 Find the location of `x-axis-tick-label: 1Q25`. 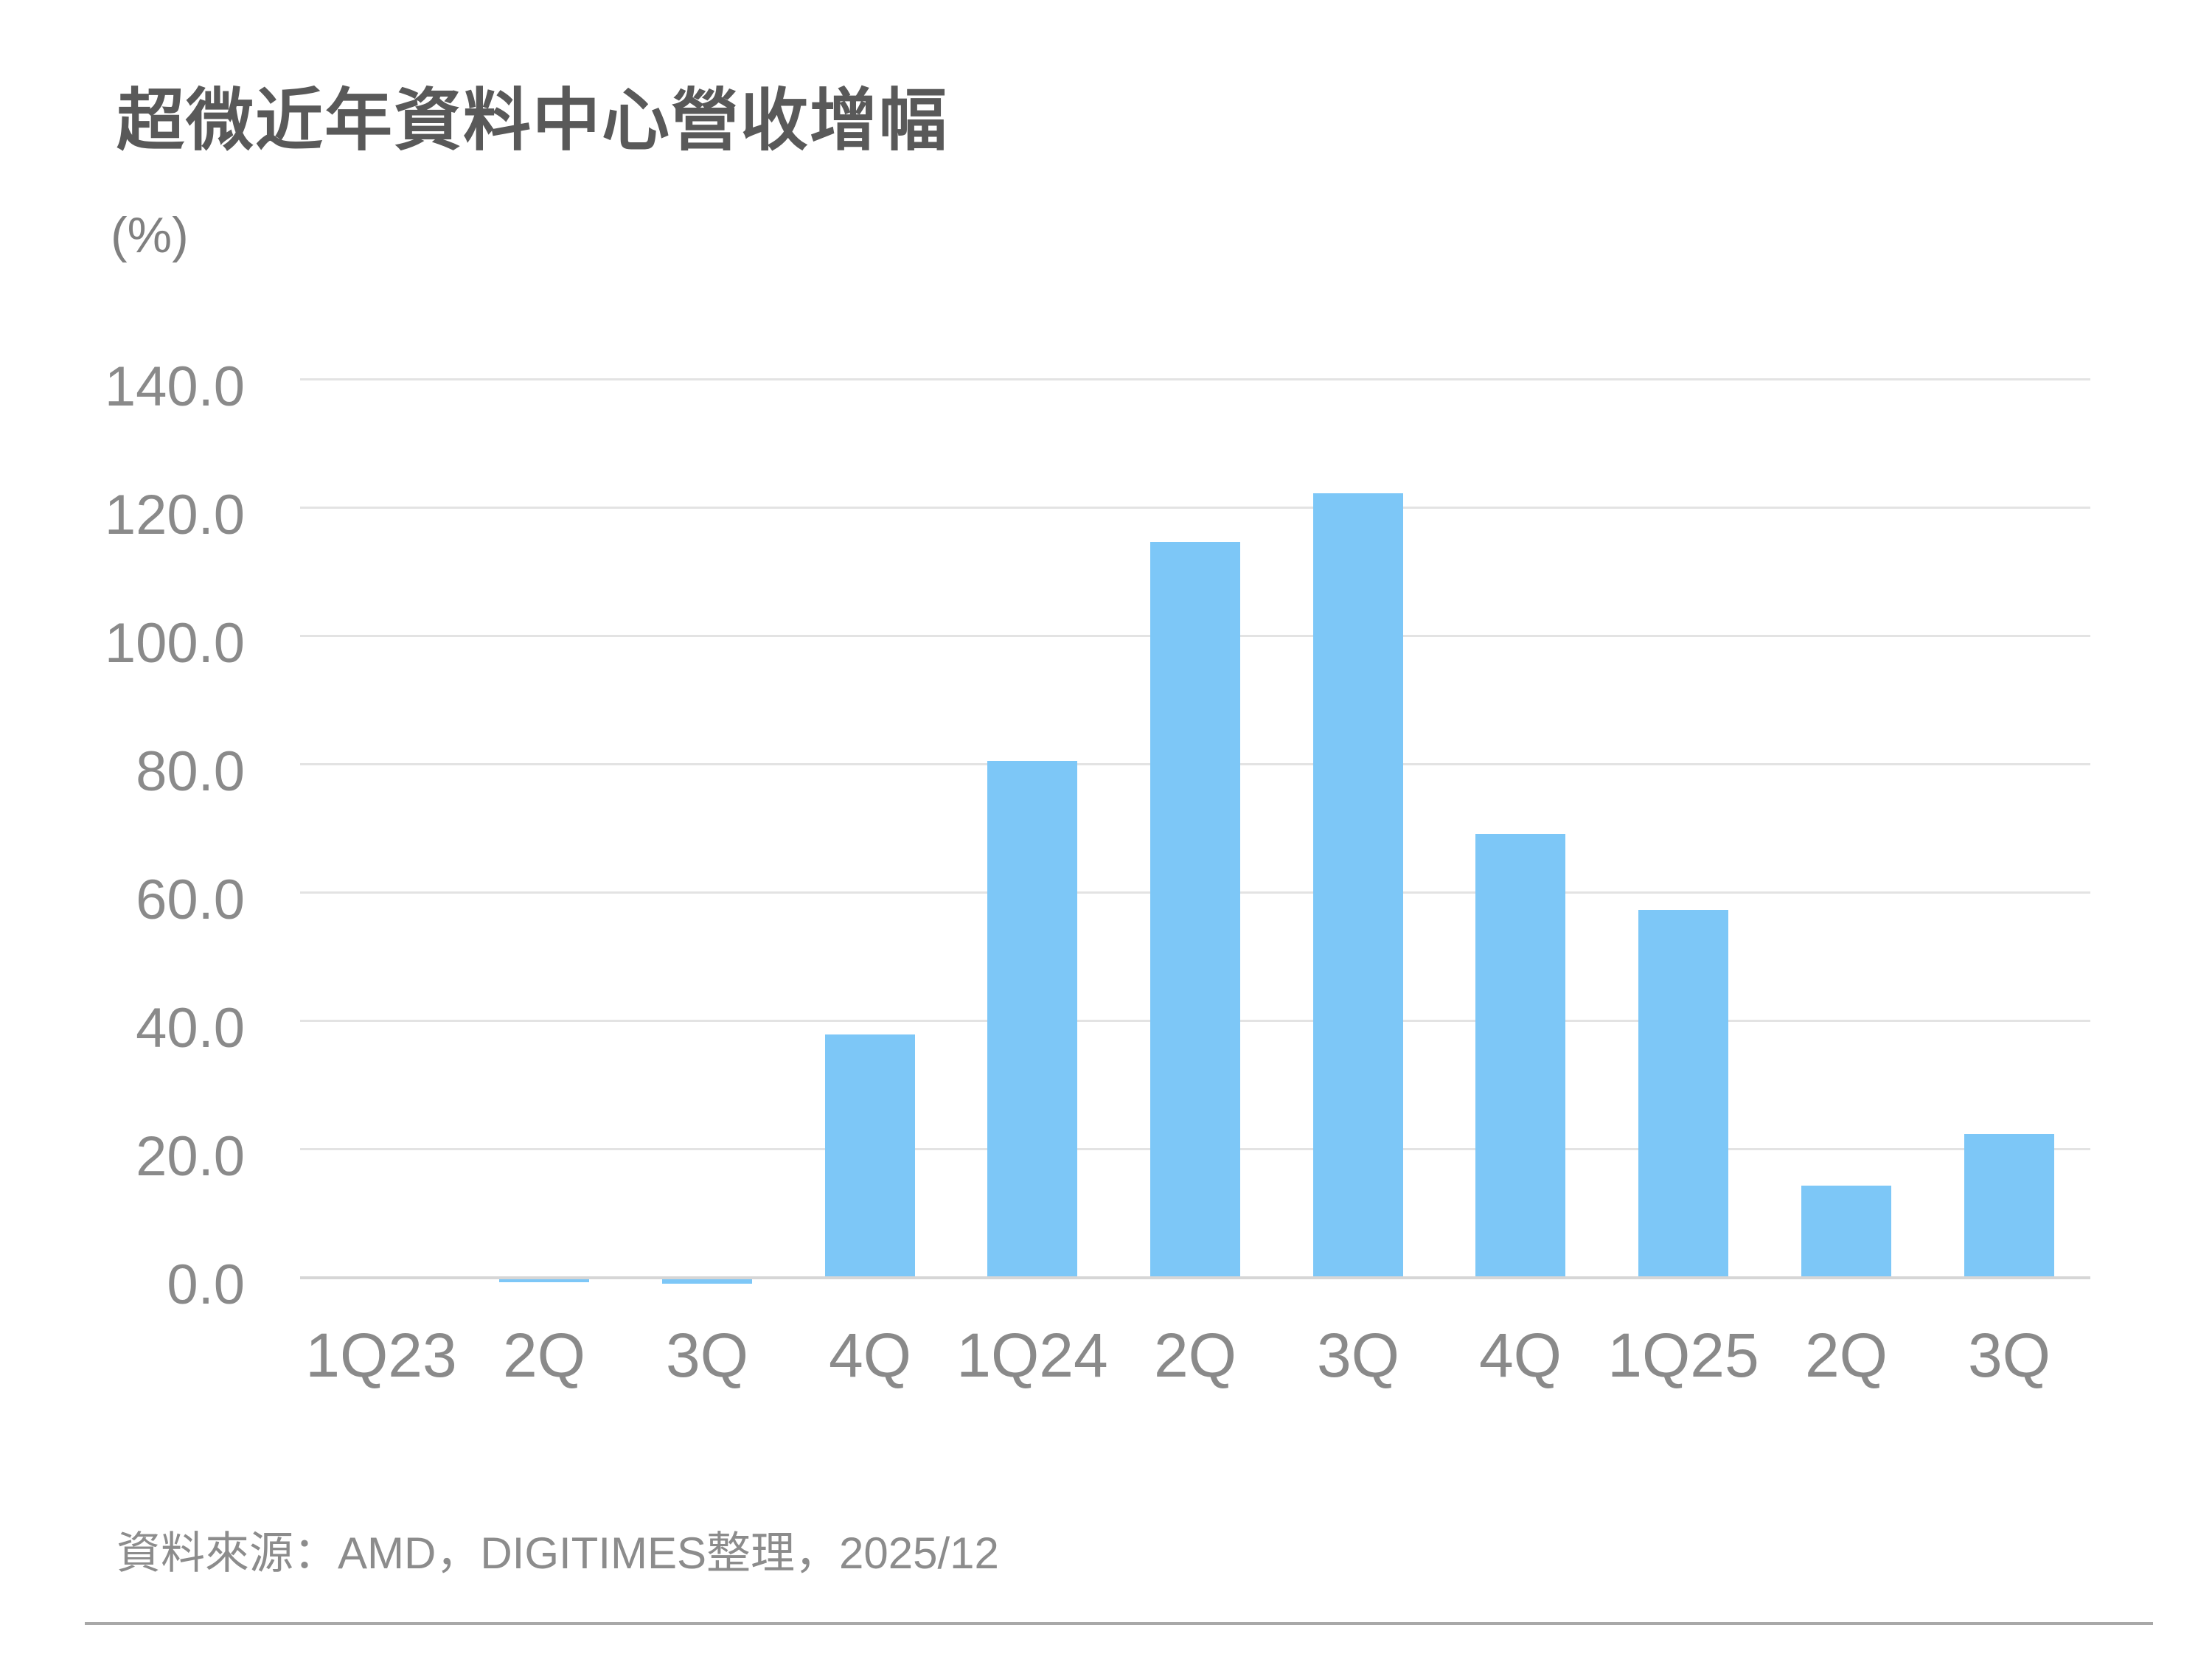

x-axis-tick-label: 1Q25 is located at coordinates (1683, 1355).